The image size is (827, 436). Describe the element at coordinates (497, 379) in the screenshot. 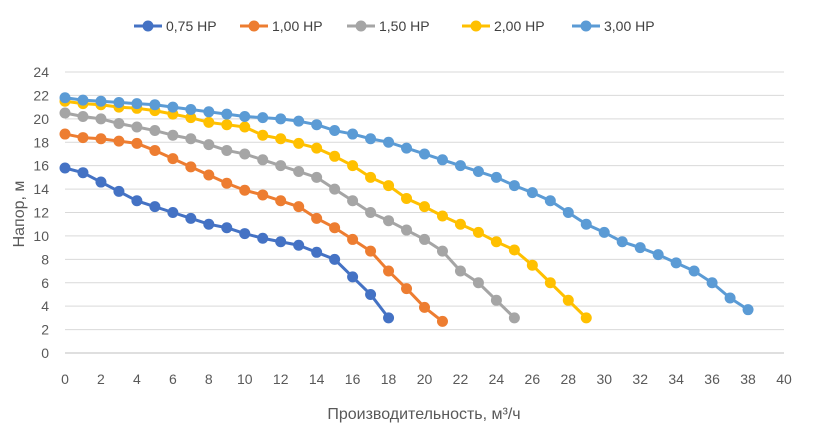

I see `x-tick-label: 24` at that location.